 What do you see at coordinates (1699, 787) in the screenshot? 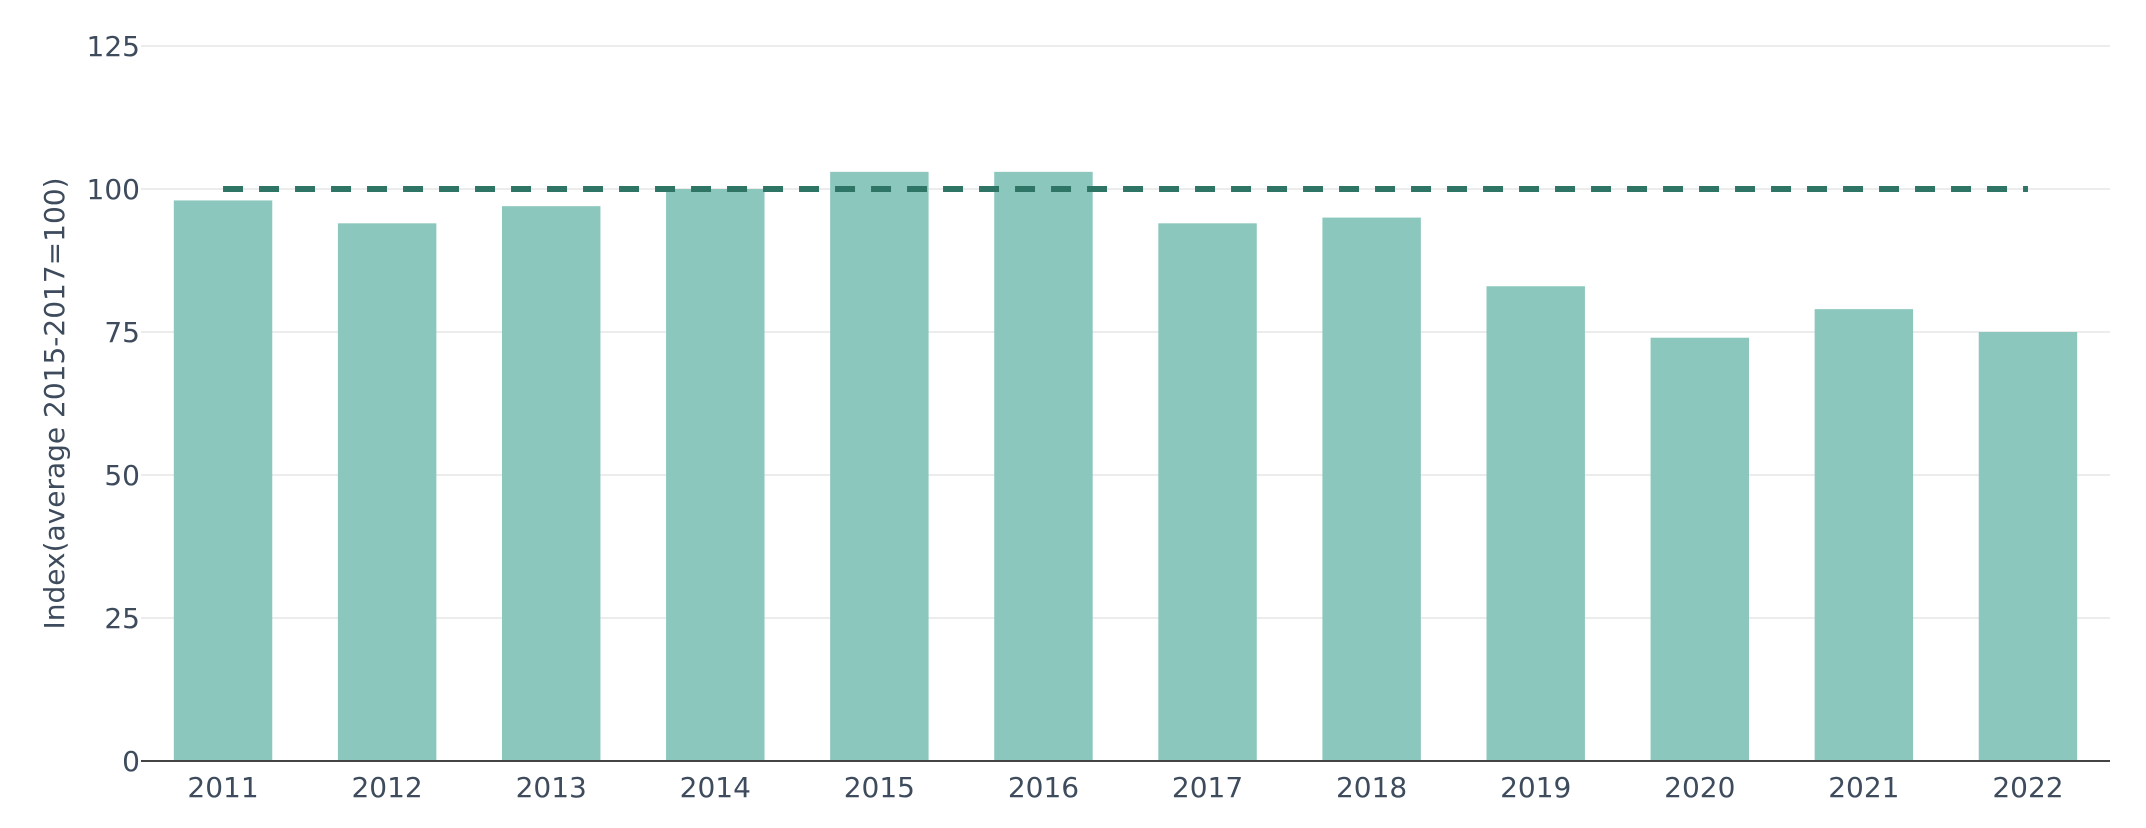
I see `x-tick-label: 2020` at bounding box center [1699, 787].